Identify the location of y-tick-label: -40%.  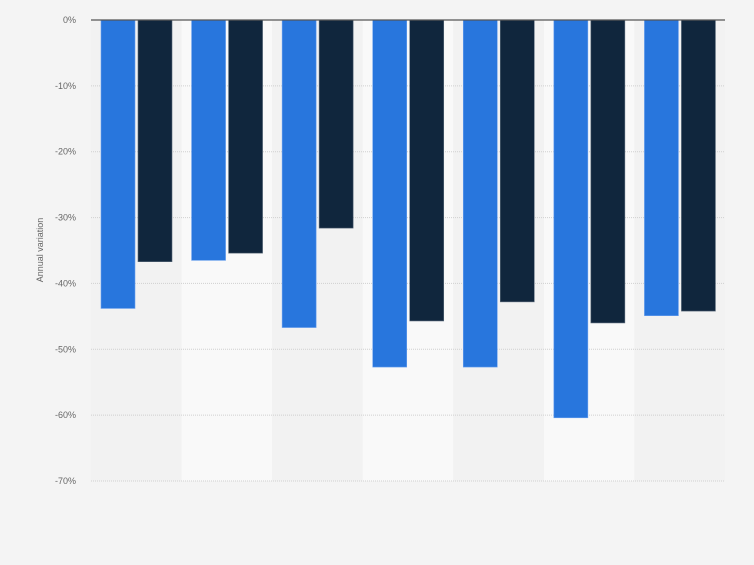
(65, 283).